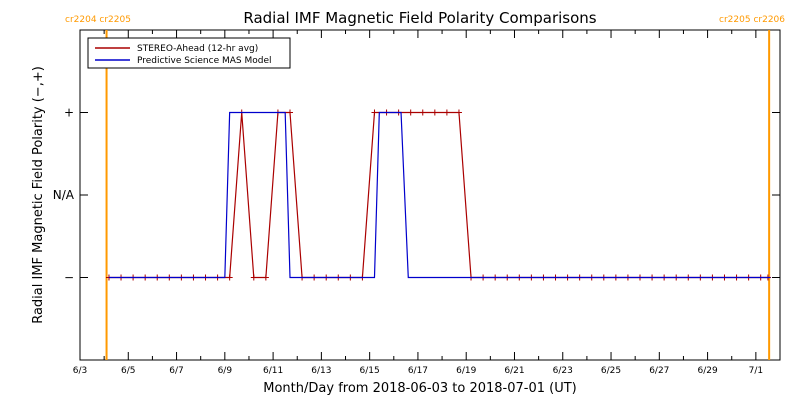  I want to click on y-tick-label: +, so click(69, 113).